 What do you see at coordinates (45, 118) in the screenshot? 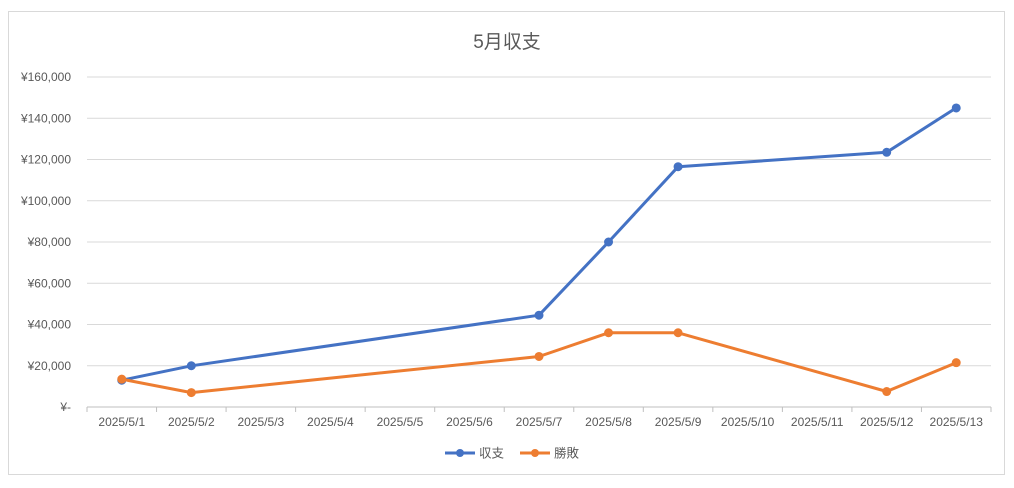
I see `y-tick-label: ¥140,000` at bounding box center [45, 118].